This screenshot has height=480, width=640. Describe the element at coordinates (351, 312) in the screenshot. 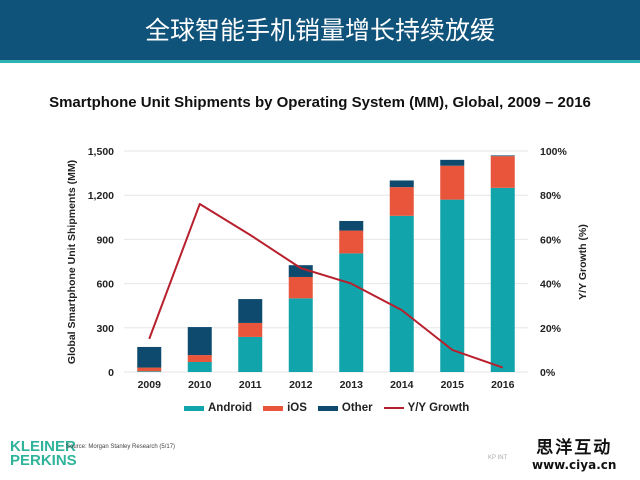

I see `bar-android-2013` at that location.